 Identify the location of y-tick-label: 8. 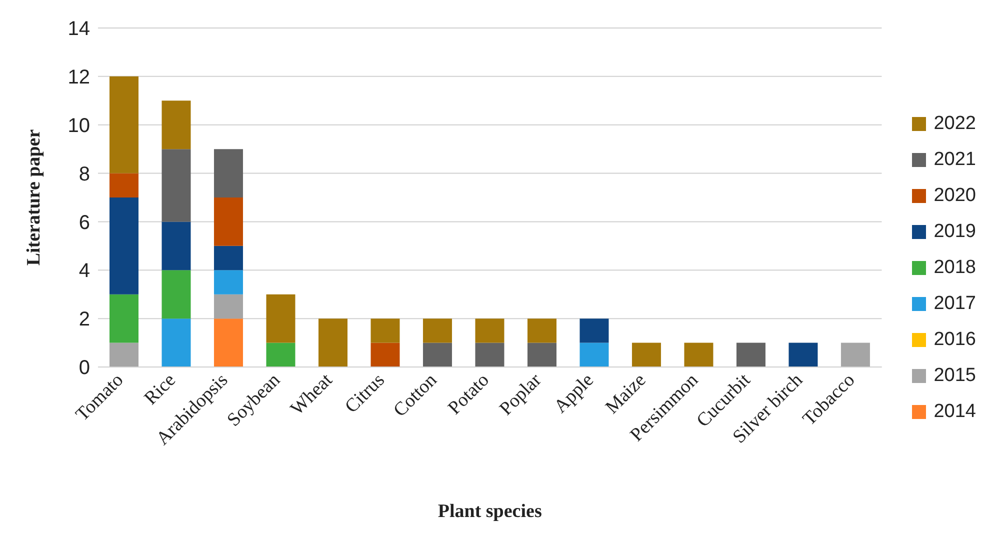
(84, 174).